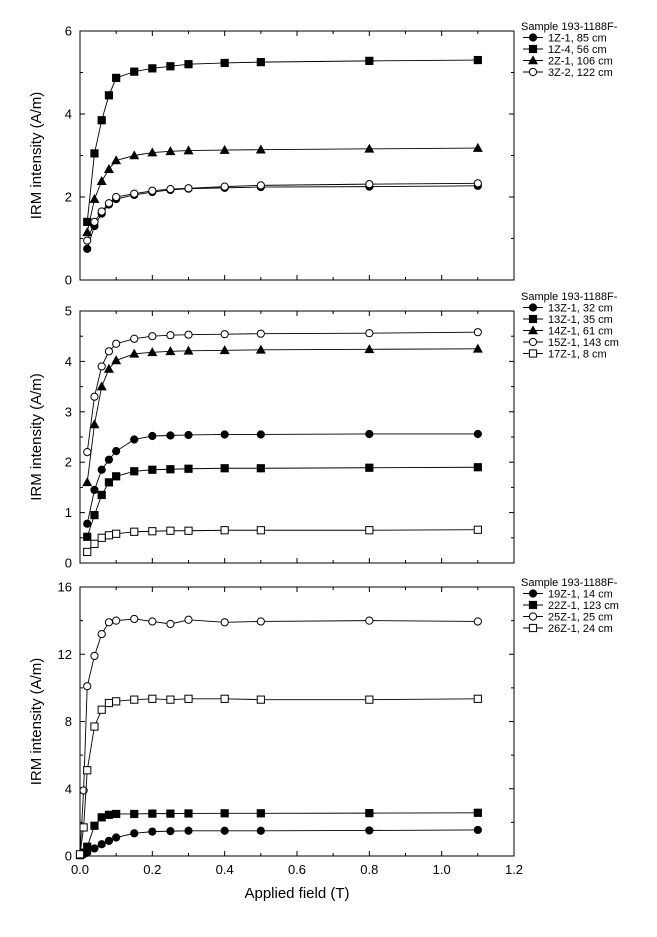 Image resolution: width=657 pixels, height=937 pixels. Describe the element at coordinates (568, 331) in the screenshot. I see `legend-item: 14Z-1, 61 cm` at that location.